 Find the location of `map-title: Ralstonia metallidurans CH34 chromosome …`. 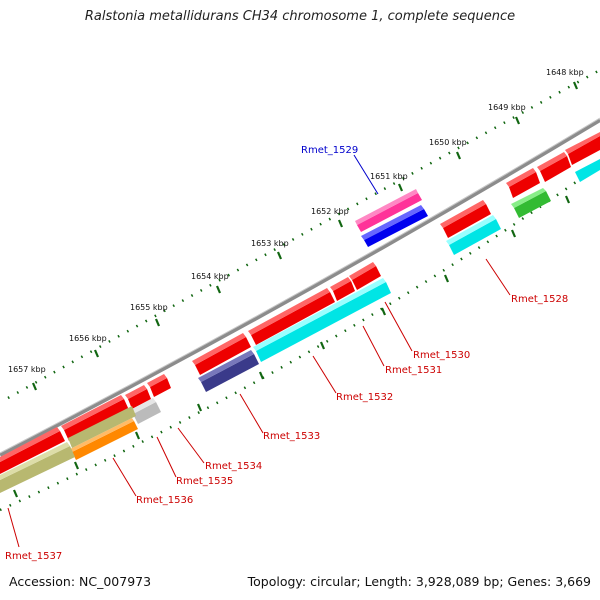

map-title: Ralstonia metallidurans CH34 chromosome … is located at coordinates (300, 16).